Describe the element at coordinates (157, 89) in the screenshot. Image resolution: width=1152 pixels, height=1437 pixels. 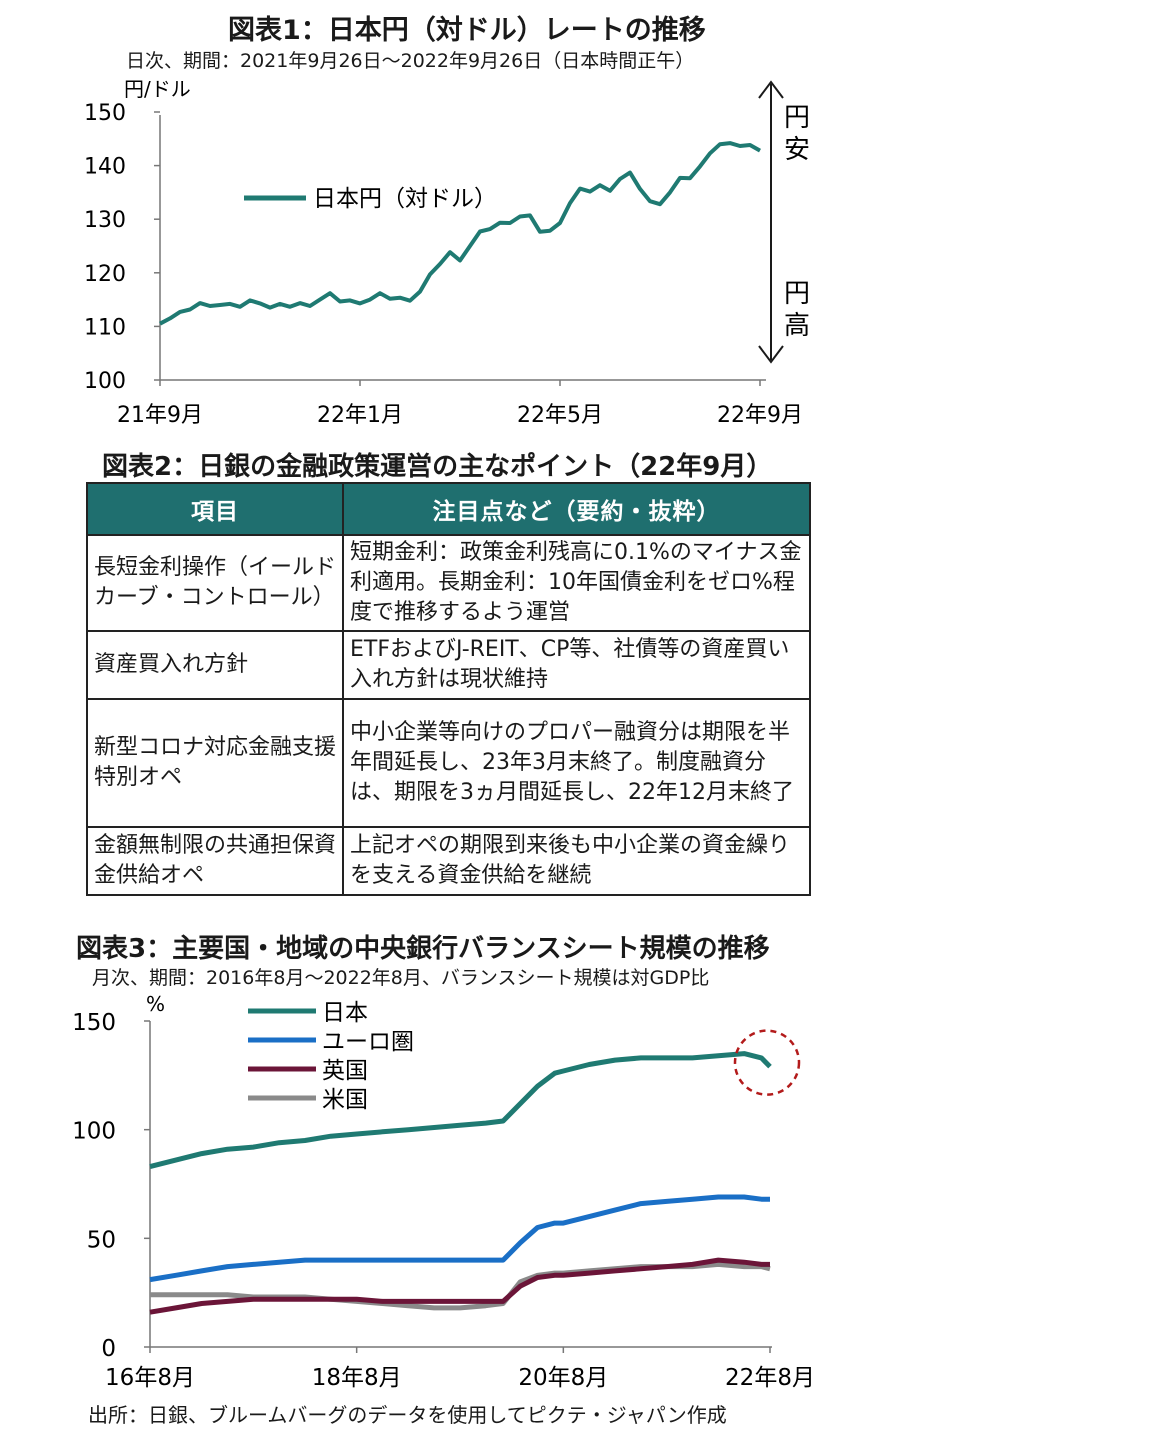
I see `chart1-unit: 円/ドル` at that location.